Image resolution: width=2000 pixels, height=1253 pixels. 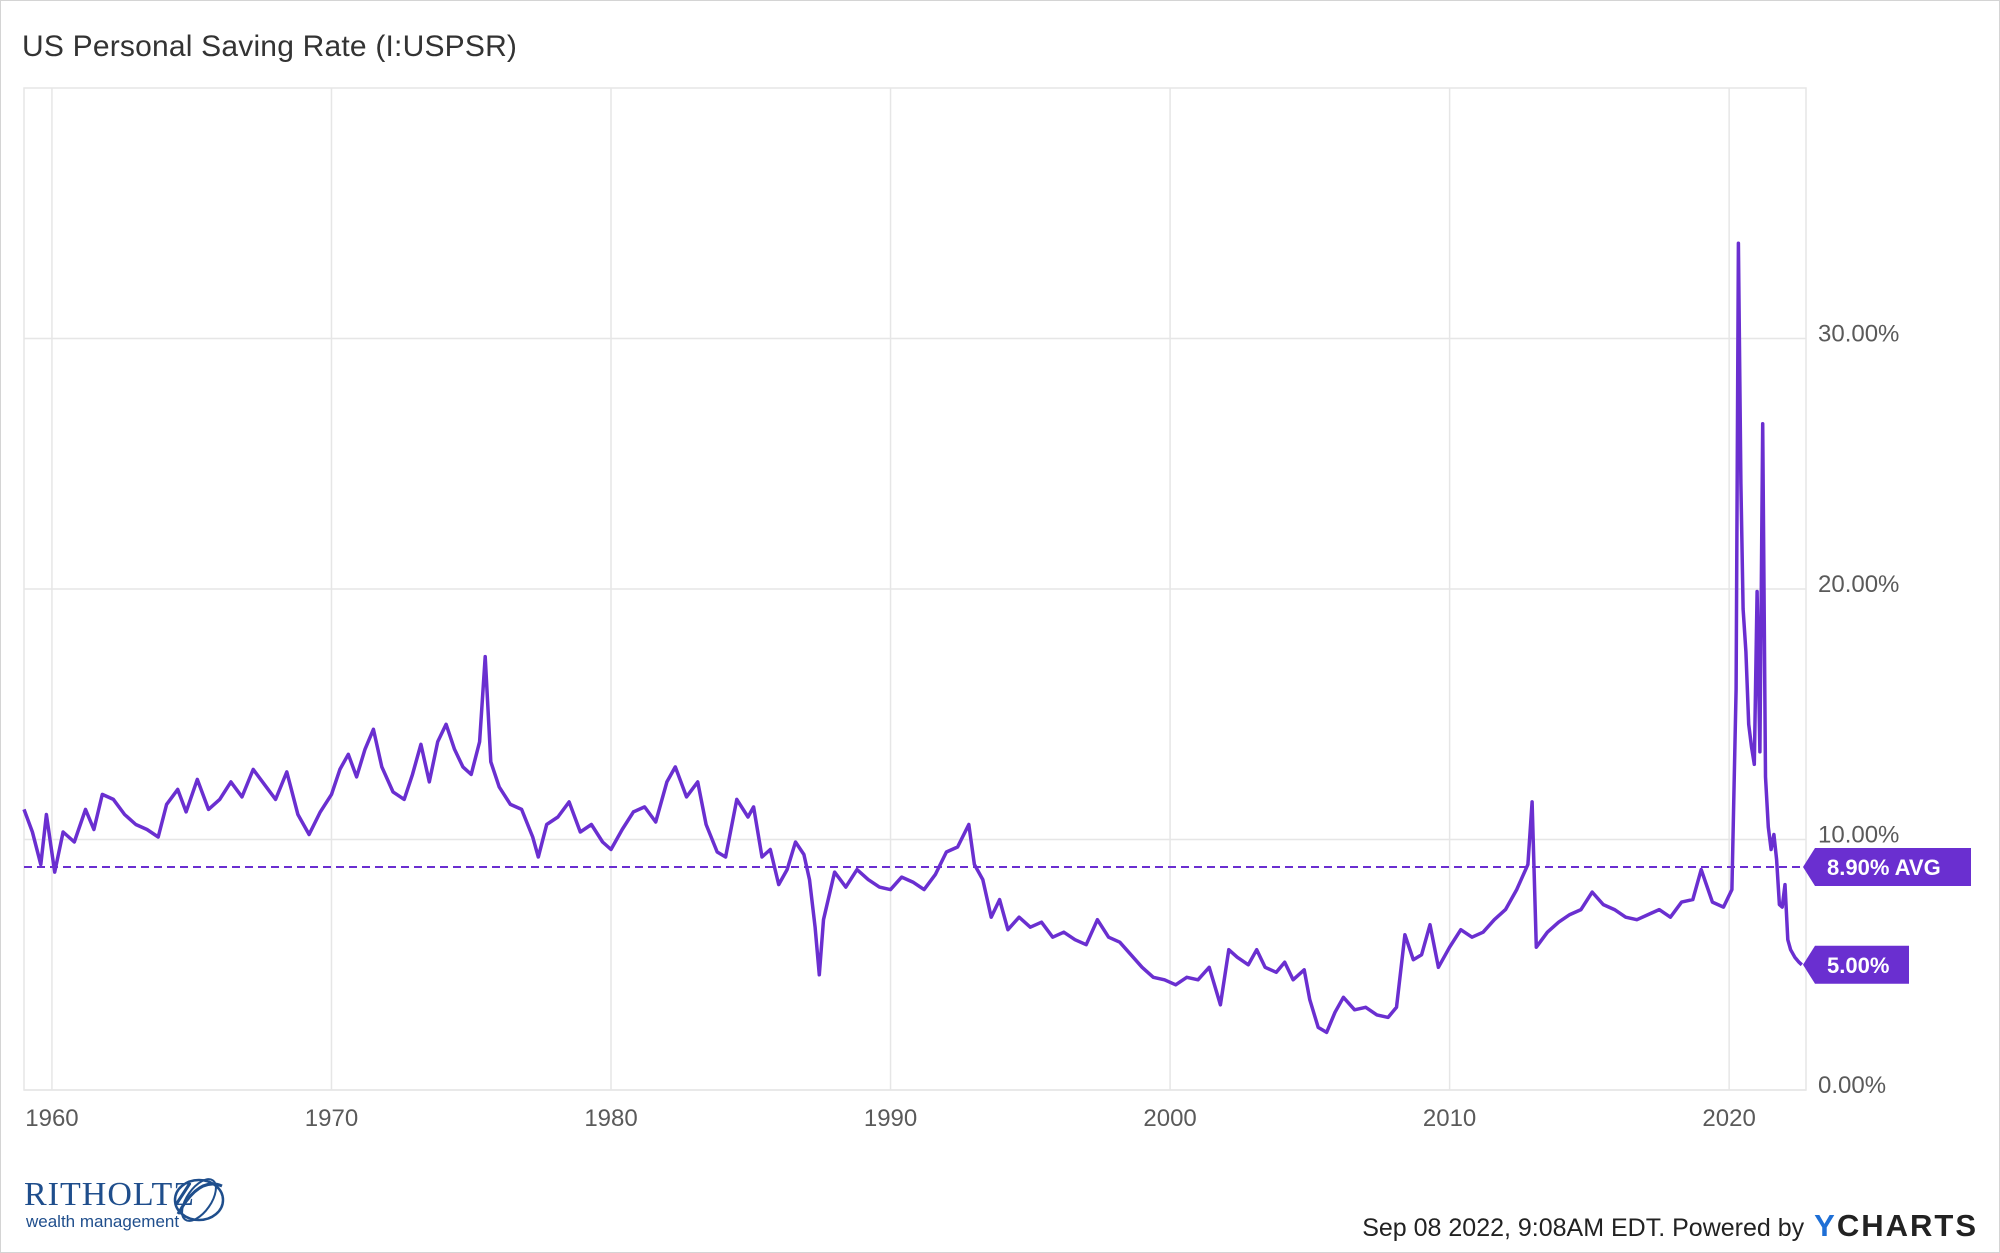 I want to click on x-tick-label: 2010, so click(x=1449, y=1118).